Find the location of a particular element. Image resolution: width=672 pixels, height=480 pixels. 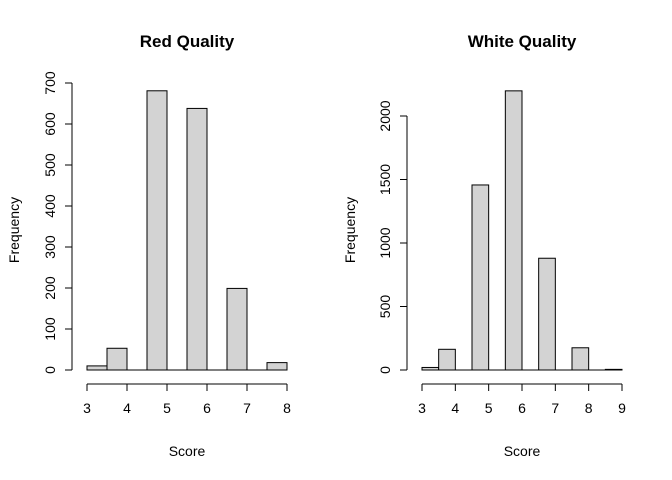

y-axis: 0 100 200 300 400 500 600 700 is located at coordinates (57, 222).